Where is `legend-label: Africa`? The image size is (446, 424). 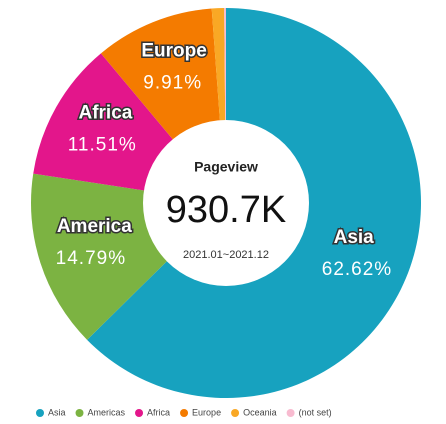
legend-label: Africa is located at coordinates (158, 412).